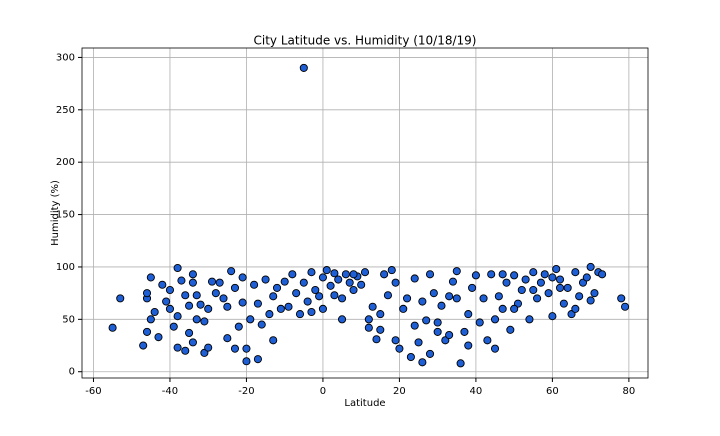 This screenshot has height=436, width=720. Describe the element at coordinates (399, 391) in the screenshot. I see `x-tick-label: 20` at that location.